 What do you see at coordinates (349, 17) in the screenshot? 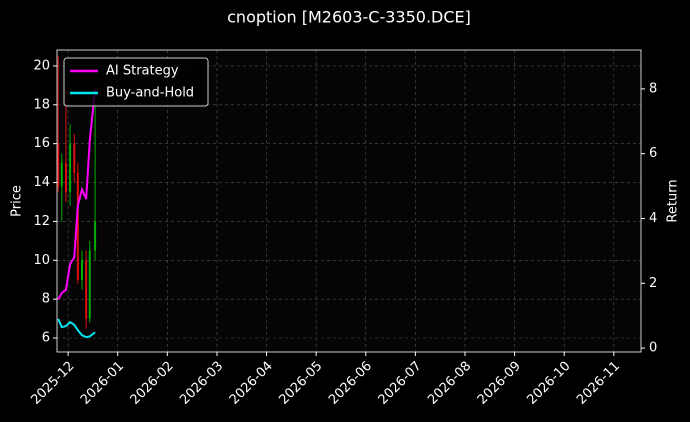
I see `chart-title: cnoption [M2603-C-3350.DCE]` at bounding box center [349, 17].